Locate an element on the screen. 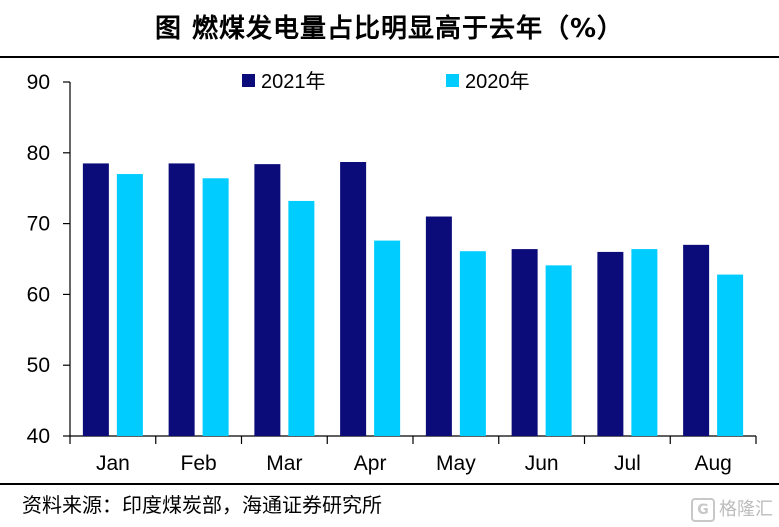 The height and width of the screenshot is (527, 779). y-tick-label: 60 is located at coordinates (38, 294).